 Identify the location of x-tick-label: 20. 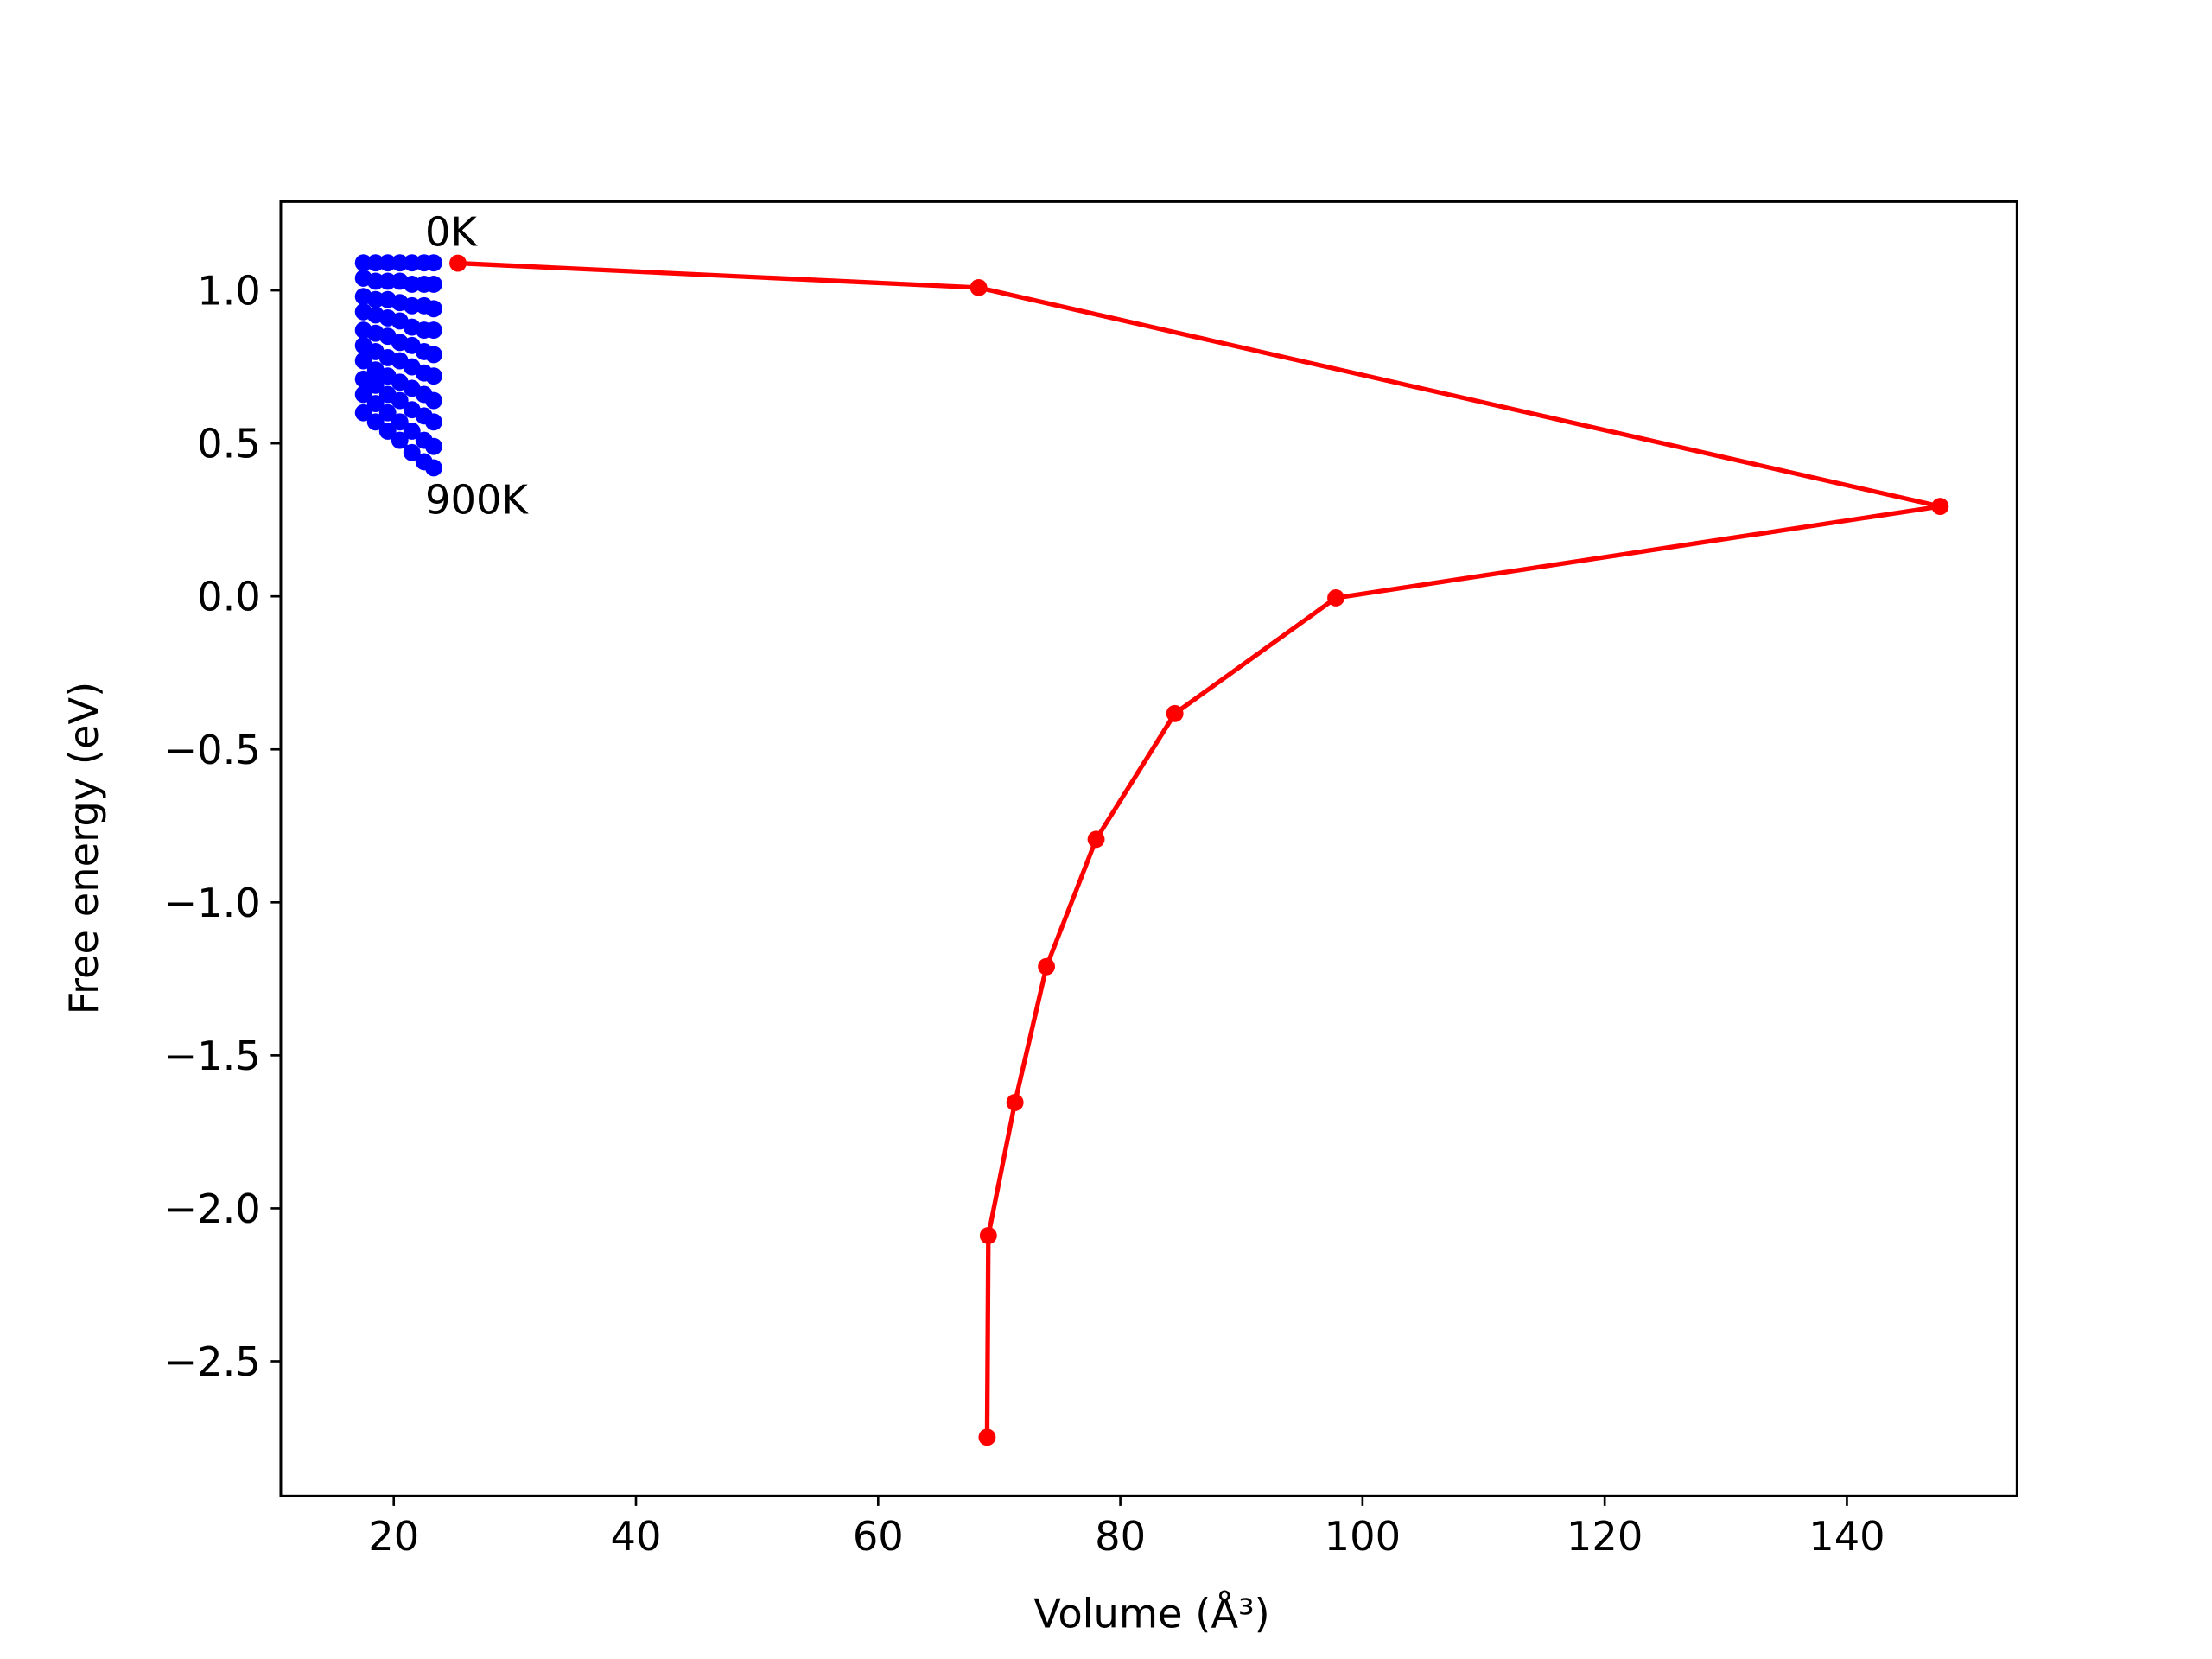
(393, 1536).